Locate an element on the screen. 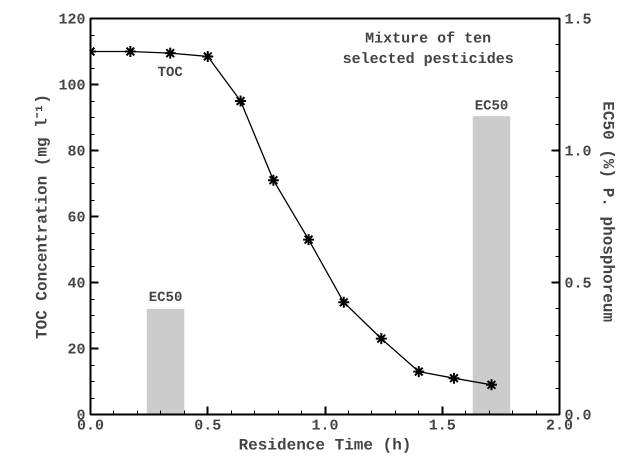 The width and height of the screenshot is (639, 464). y-axis-title: TOC Concentration (mg l⁻¹) is located at coordinates (42, 217).